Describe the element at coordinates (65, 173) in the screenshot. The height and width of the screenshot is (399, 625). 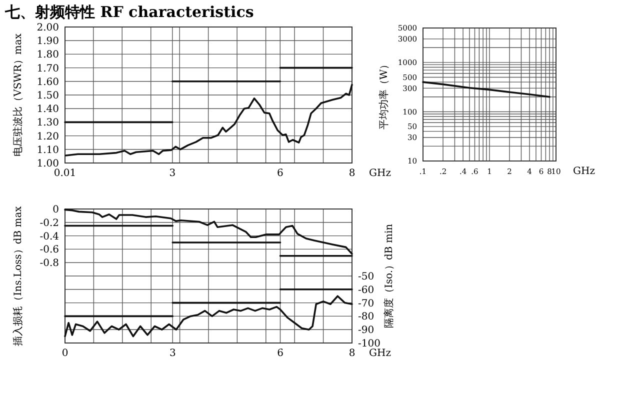
I see `x-tick-label: 0.01` at that location.